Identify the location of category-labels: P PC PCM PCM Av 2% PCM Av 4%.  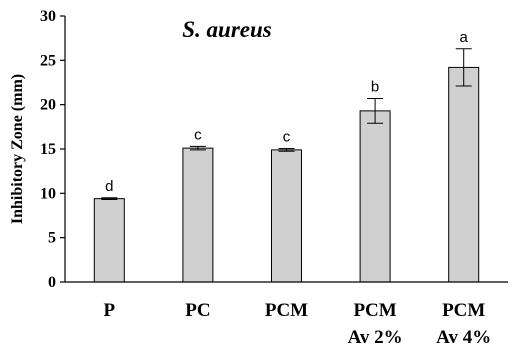
(297, 324).